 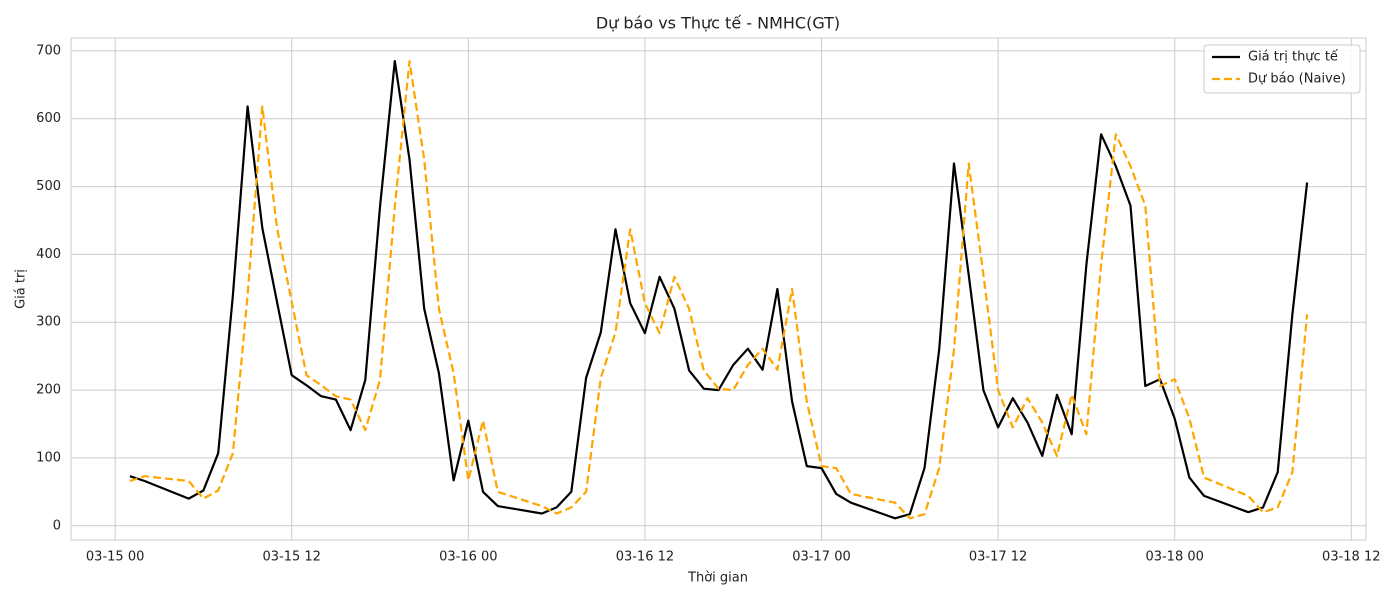 I want to click on y-tick-label: 700, so click(x=48, y=50).